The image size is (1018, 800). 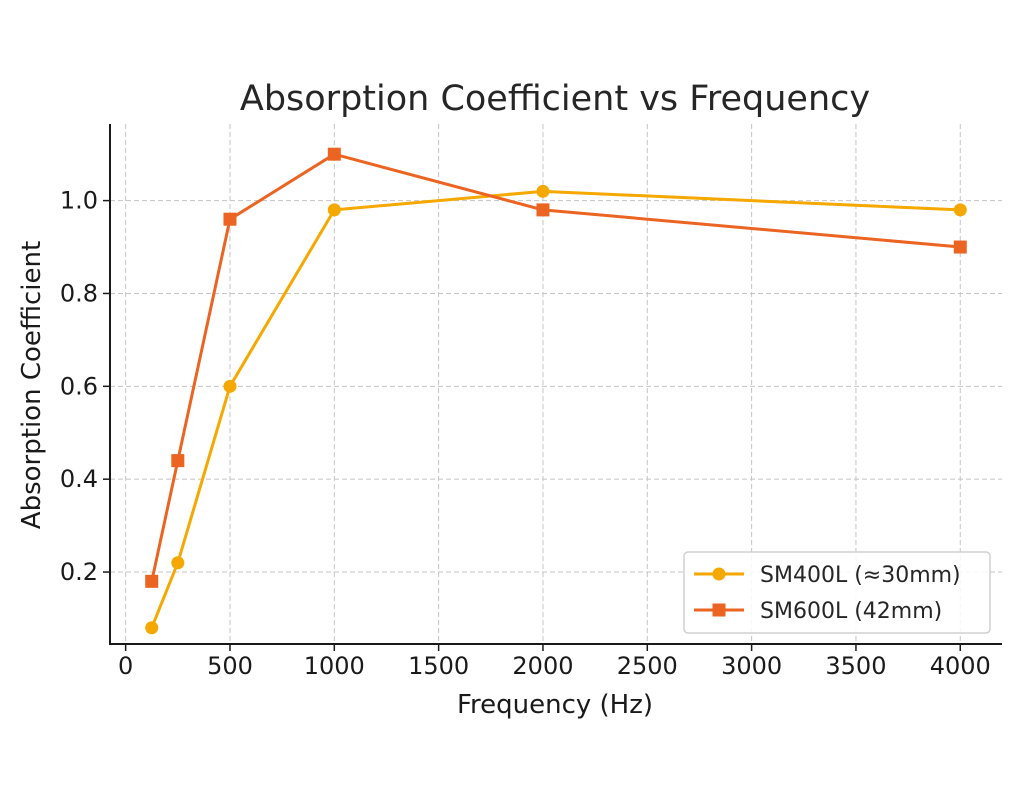 What do you see at coordinates (855, 666) in the screenshot?
I see `x-tick-label: 3500` at bounding box center [855, 666].